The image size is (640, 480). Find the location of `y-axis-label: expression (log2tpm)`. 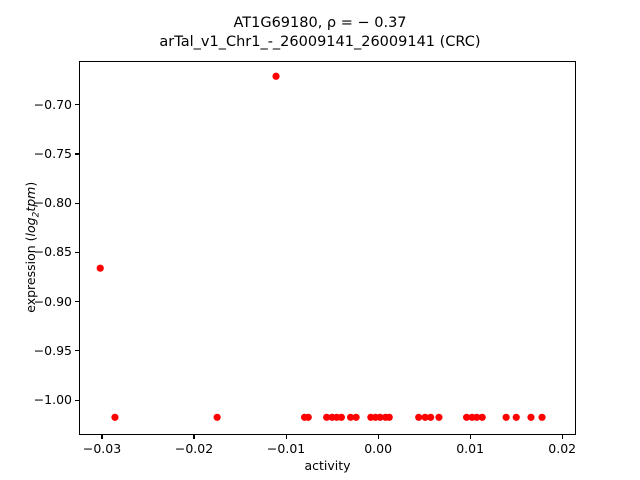

y-axis-label: expression (log2tpm) is located at coordinates (32, 247).